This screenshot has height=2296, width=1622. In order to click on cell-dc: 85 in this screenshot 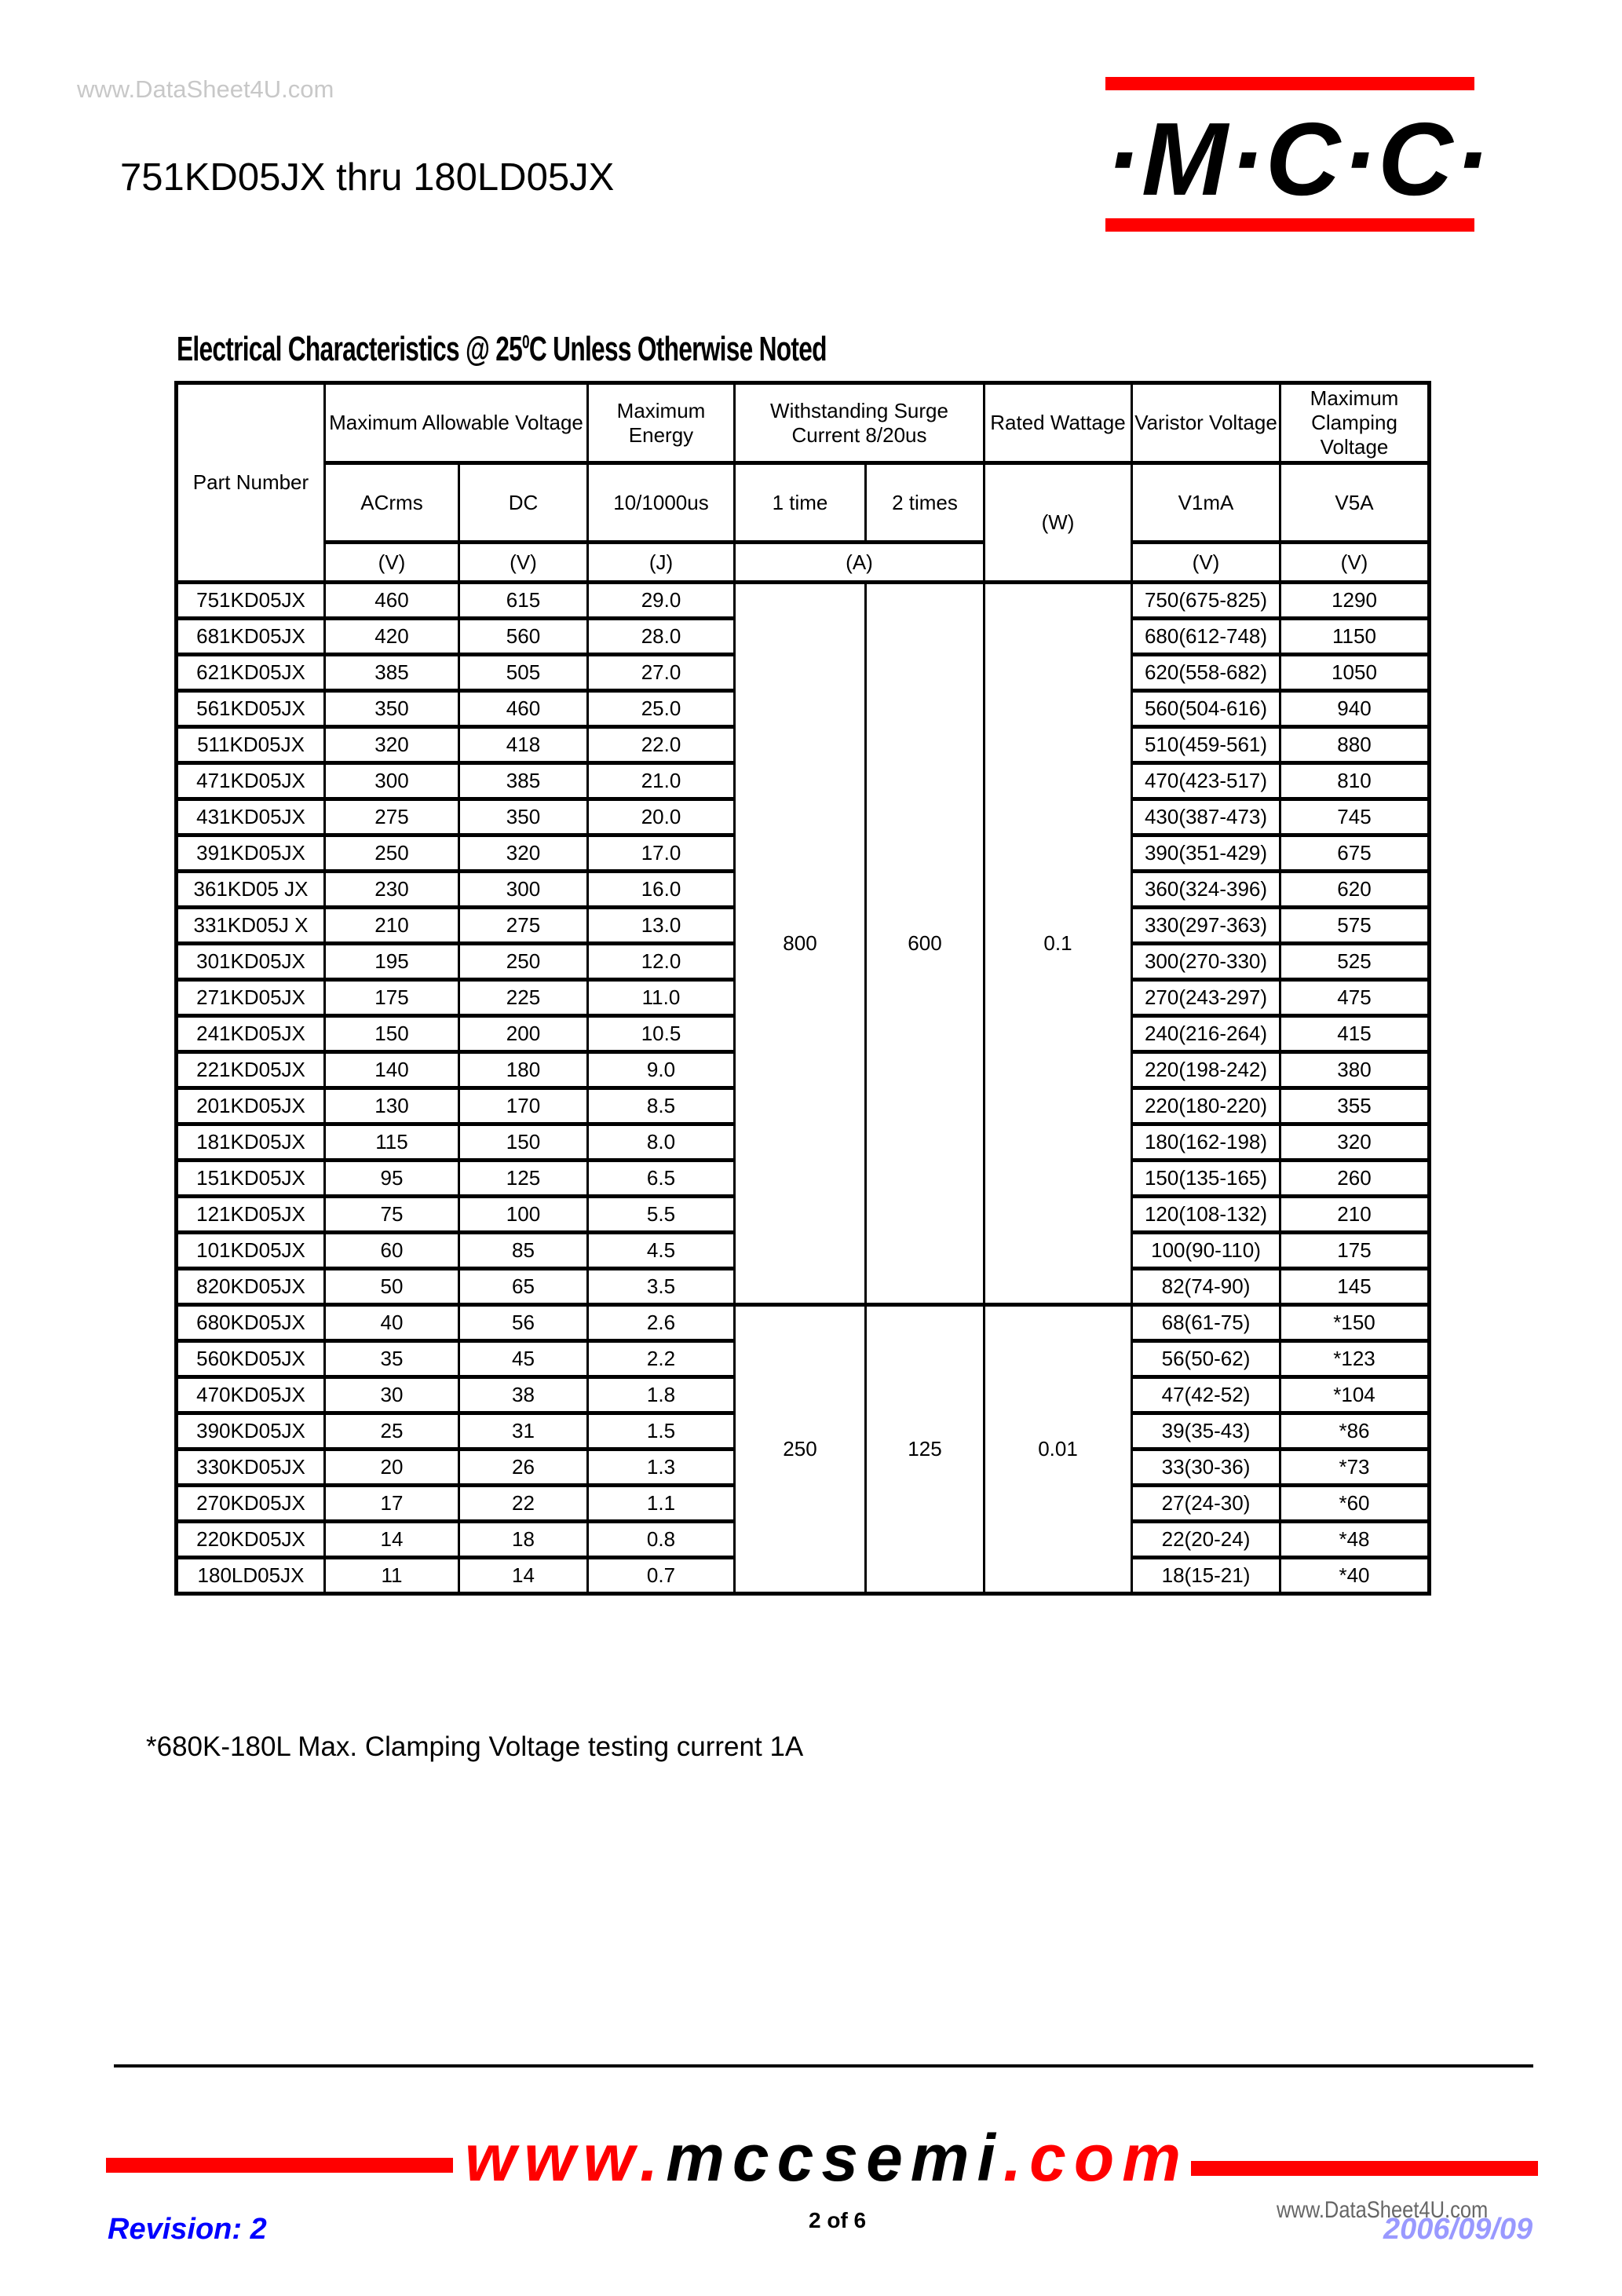, I will do `click(523, 1250)`.